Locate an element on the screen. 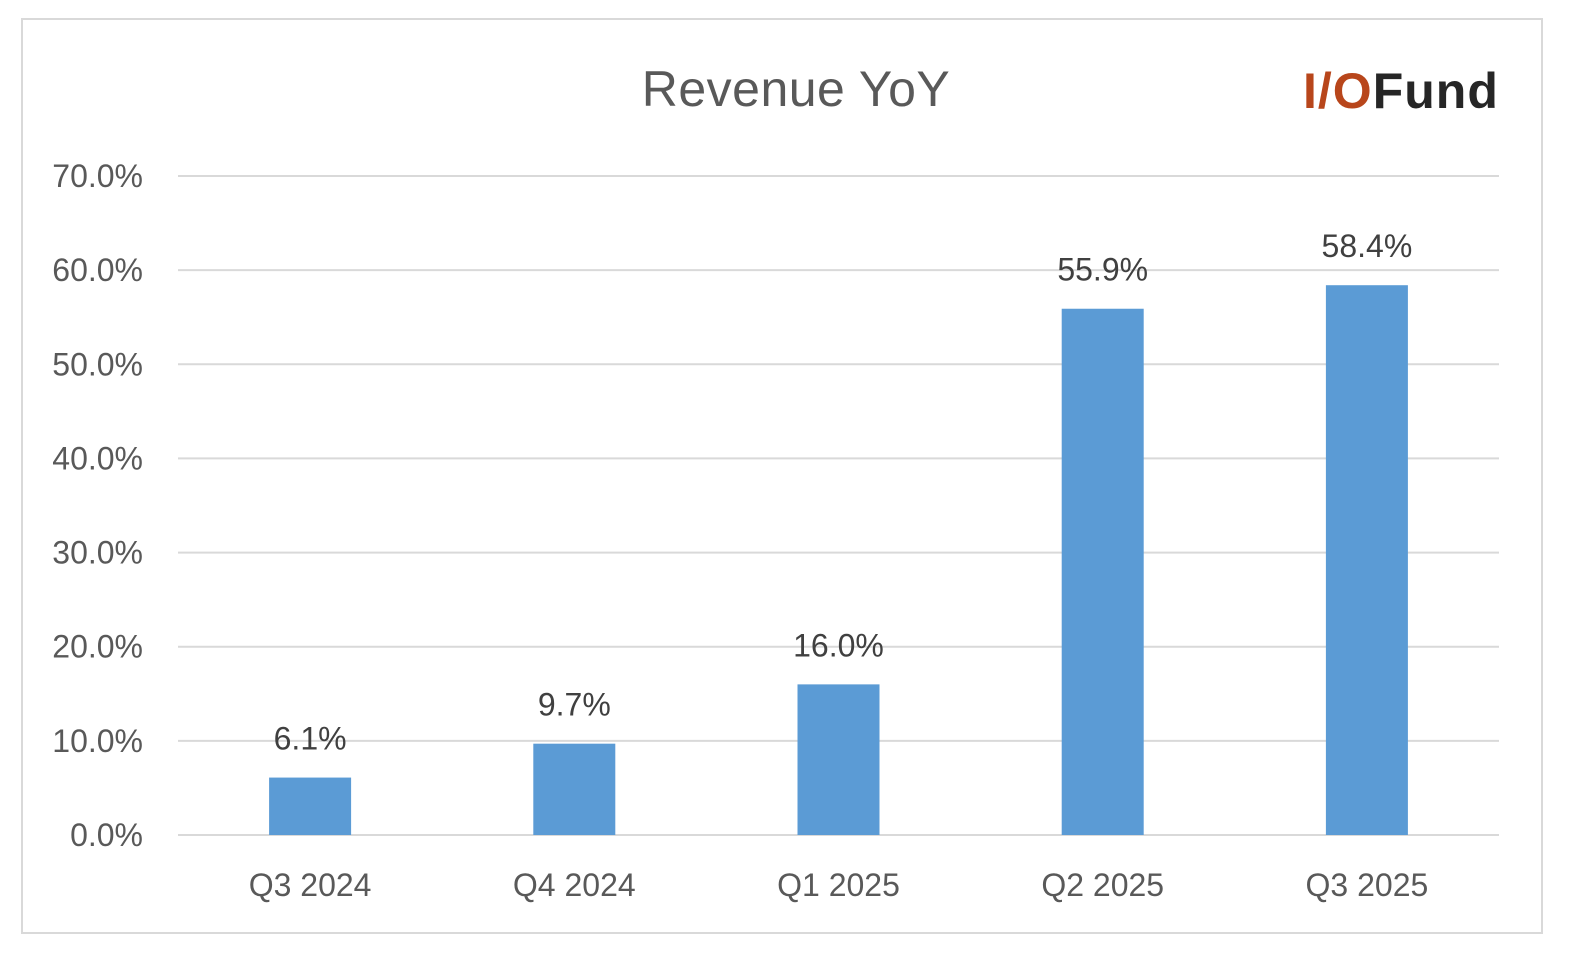  y-tick-label: 60.0% is located at coordinates (97, 270).